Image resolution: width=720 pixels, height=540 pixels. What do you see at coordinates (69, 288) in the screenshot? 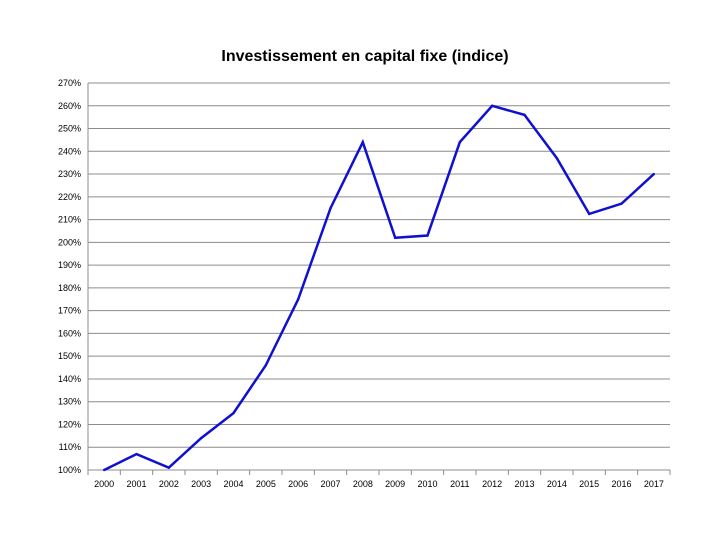
I see `y-tick-label: 180%` at bounding box center [69, 288].